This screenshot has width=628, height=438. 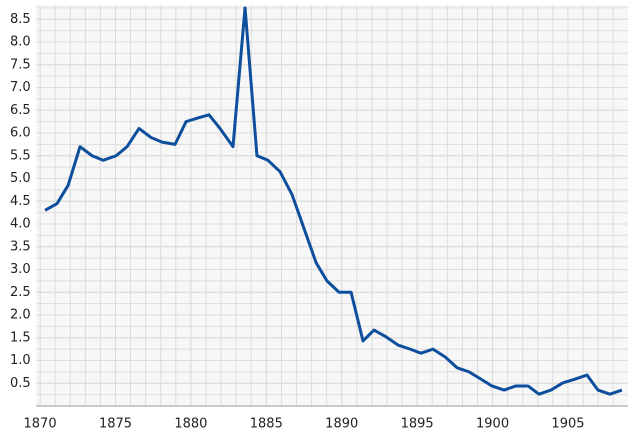 What do you see at coordinates (417, 424) in the screenshot?
I see `x-tick-label: 1895` at bounding box center [417, 424].